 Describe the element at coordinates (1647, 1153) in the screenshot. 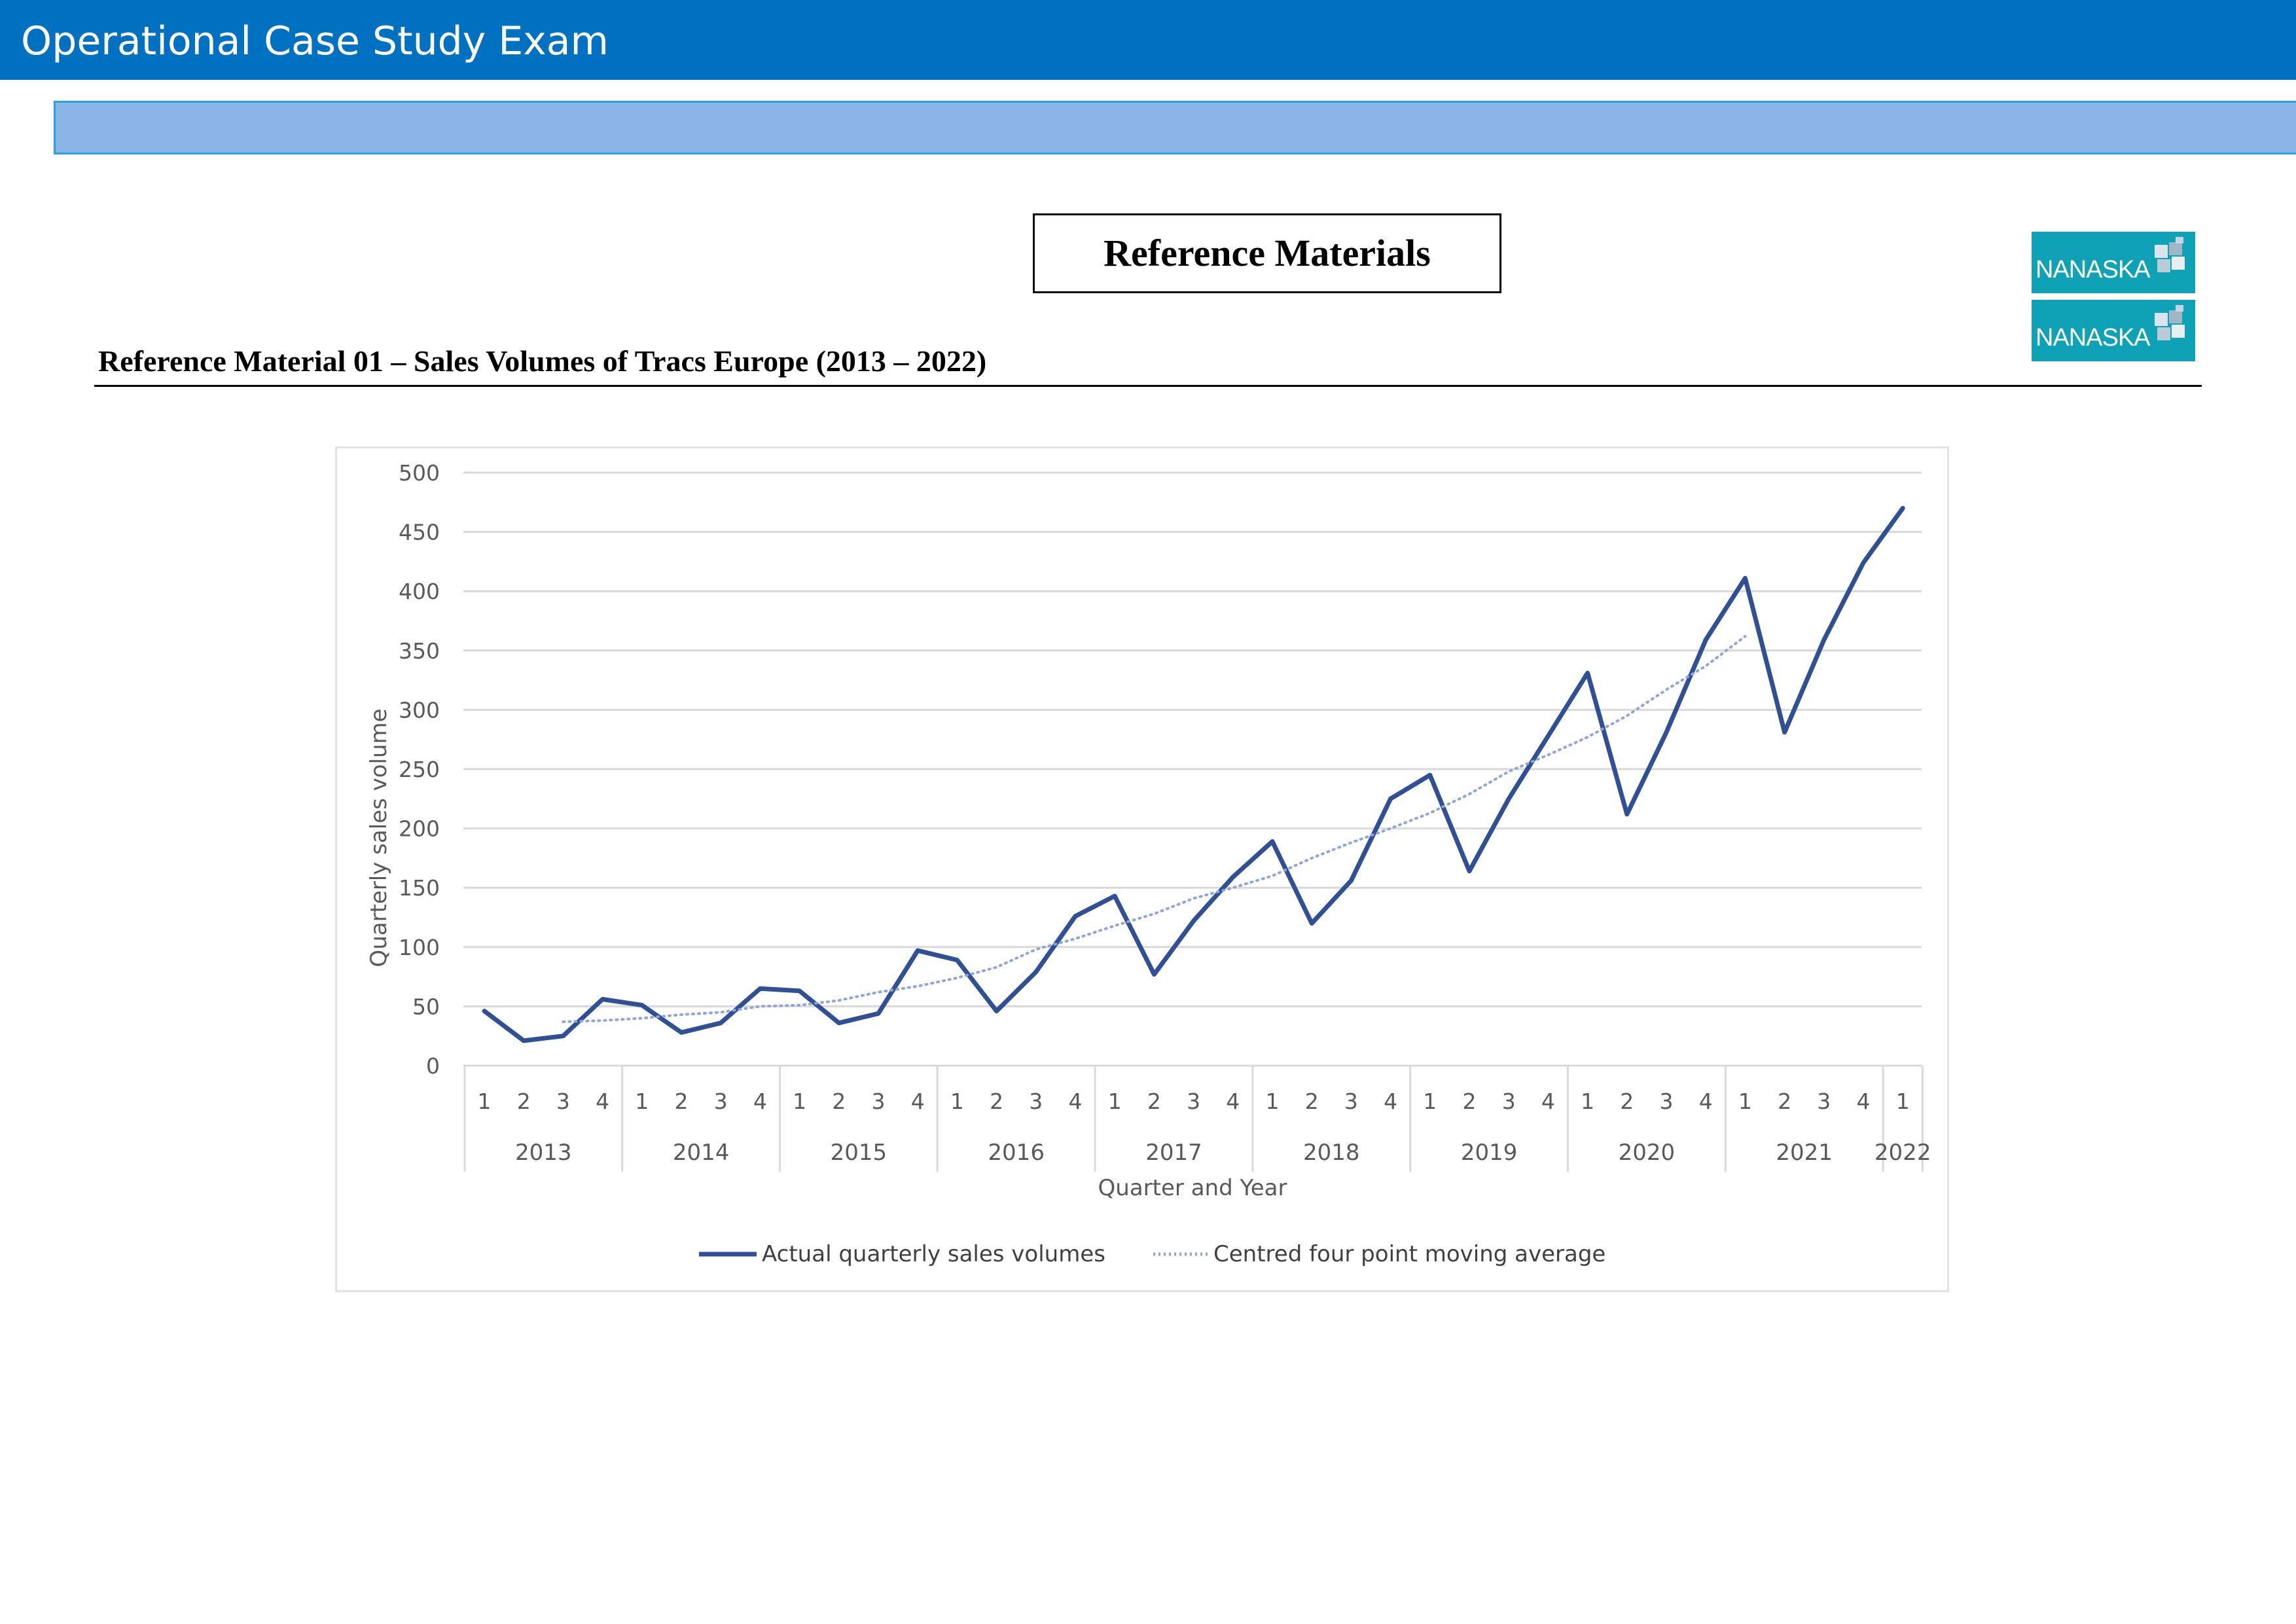

I see `x-year-label: 2020` at that location.